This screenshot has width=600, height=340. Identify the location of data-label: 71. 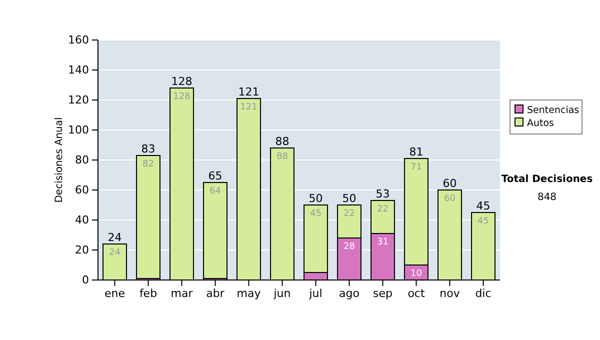
(416, 167).